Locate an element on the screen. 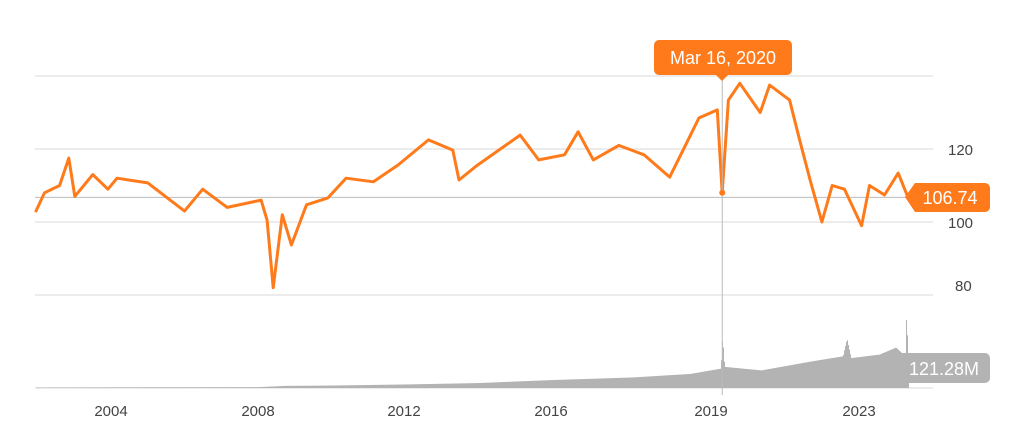 This screenshot has height=447, width=1024. y-tick-label: 120 is located at coordinates (960, 150).